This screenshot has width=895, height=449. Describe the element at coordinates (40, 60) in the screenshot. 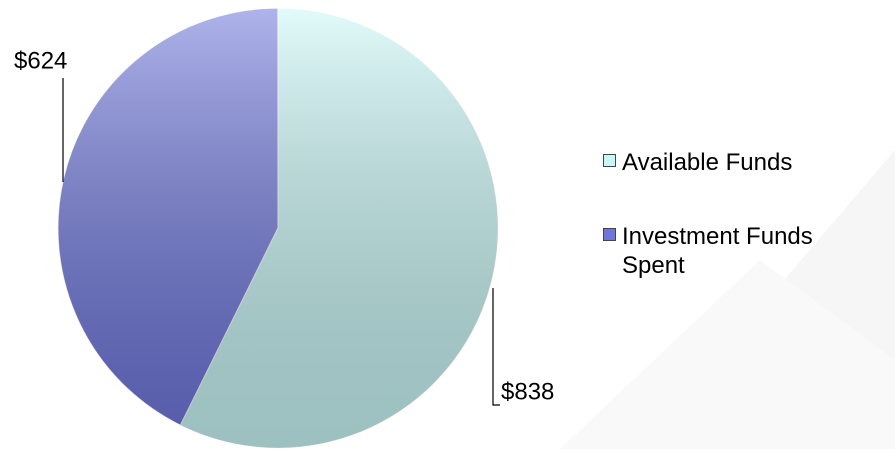

I see `data-label: $624` at that location.